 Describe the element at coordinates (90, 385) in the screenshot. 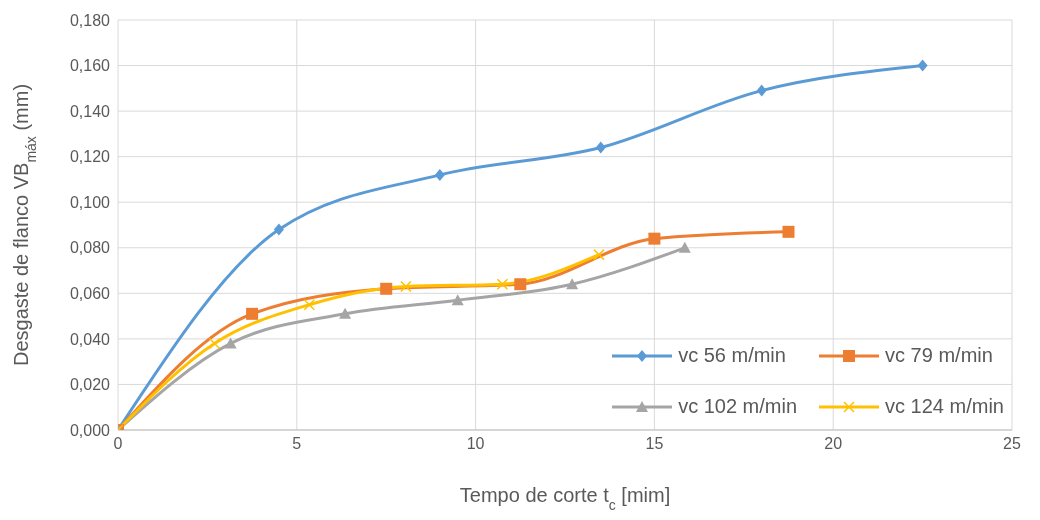

I see `y-tick-label: 0,020` at that location.